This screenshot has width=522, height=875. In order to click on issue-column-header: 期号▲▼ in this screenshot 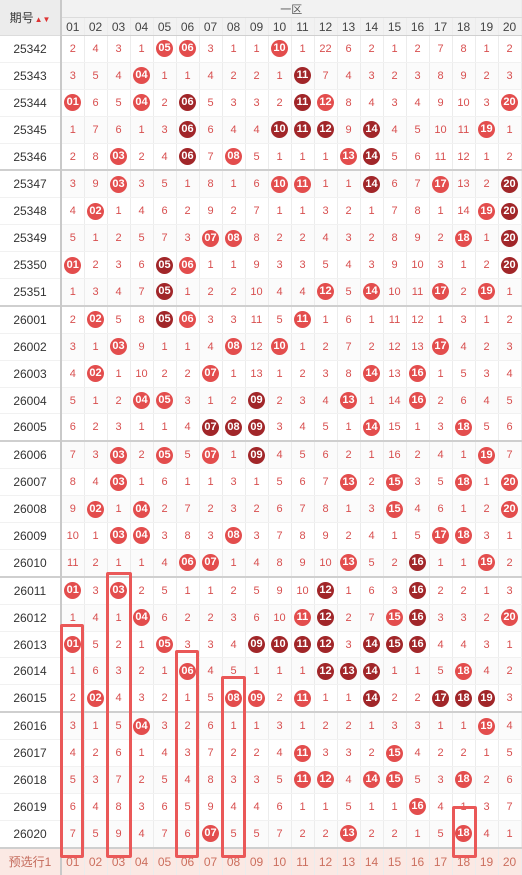, I will do `click(31, 18)`.